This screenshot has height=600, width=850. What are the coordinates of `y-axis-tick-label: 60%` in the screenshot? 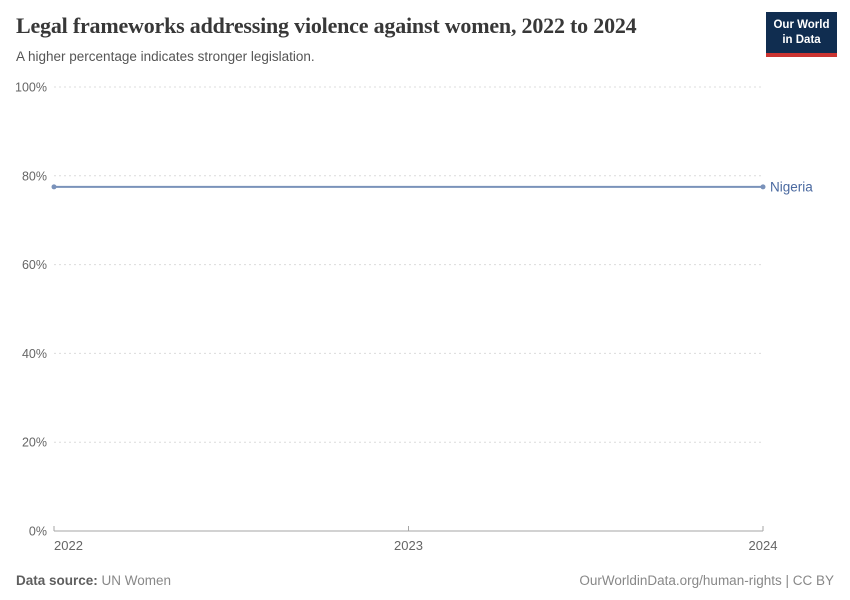 It's located at (34, 265).